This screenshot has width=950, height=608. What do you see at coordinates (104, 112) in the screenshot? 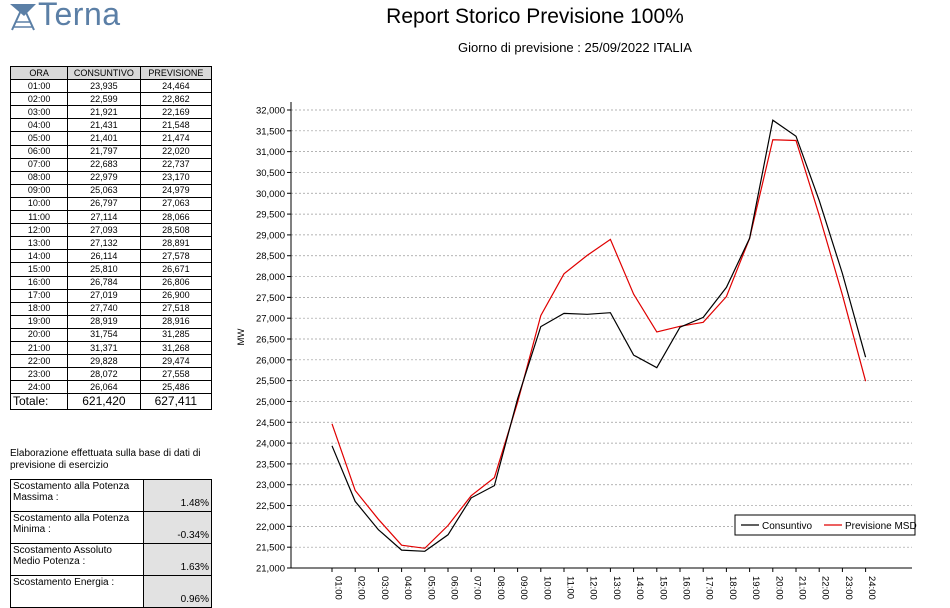
I see `consuntivo-cell: 21,921` at bounding box center [104, 112].